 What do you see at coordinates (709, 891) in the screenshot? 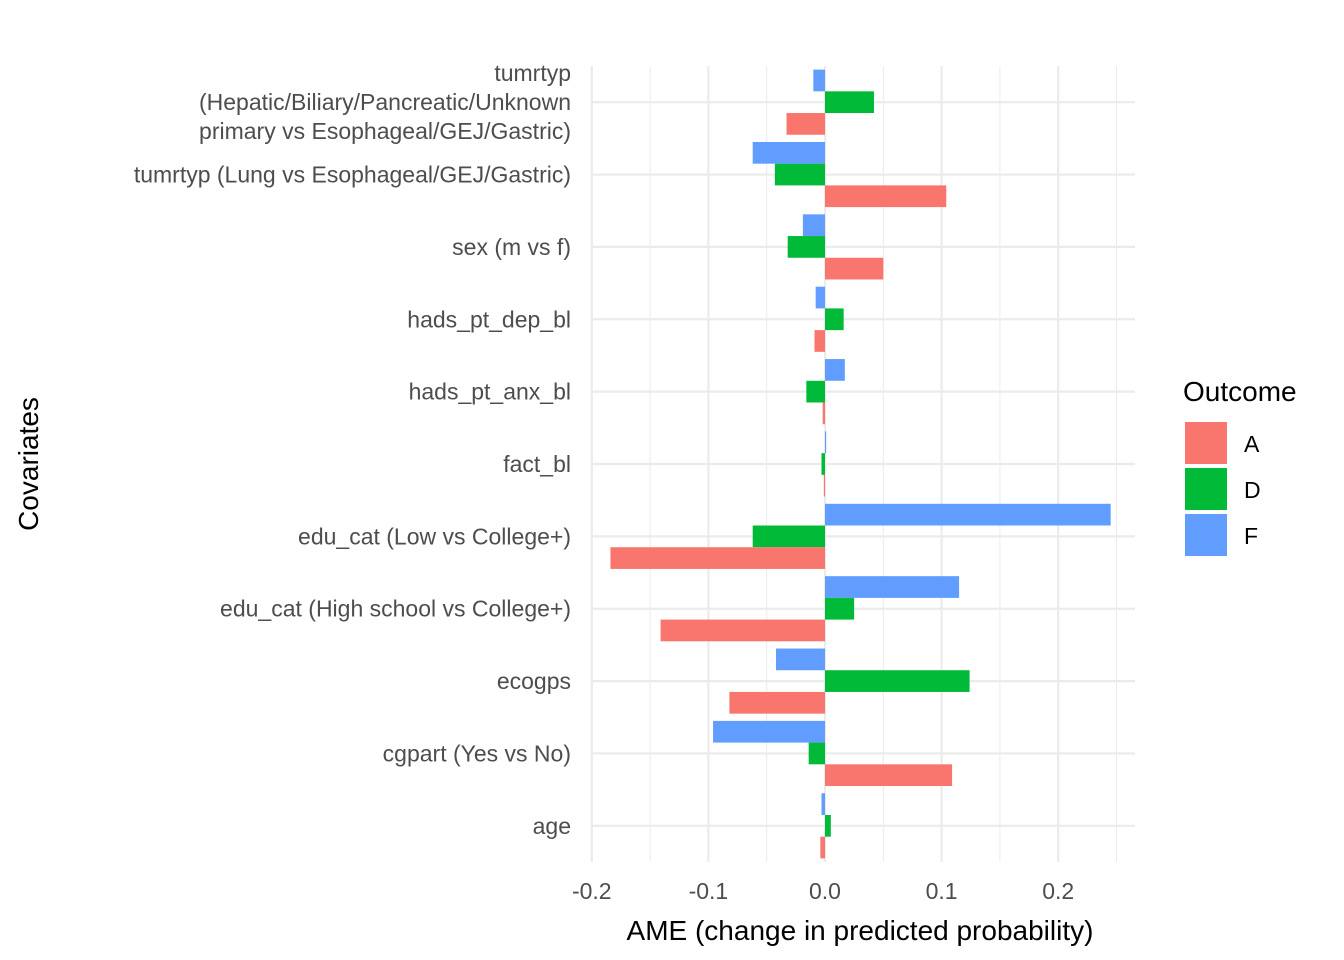
I see `x-tick-label: -0.1` at bounding box center [709, 891].